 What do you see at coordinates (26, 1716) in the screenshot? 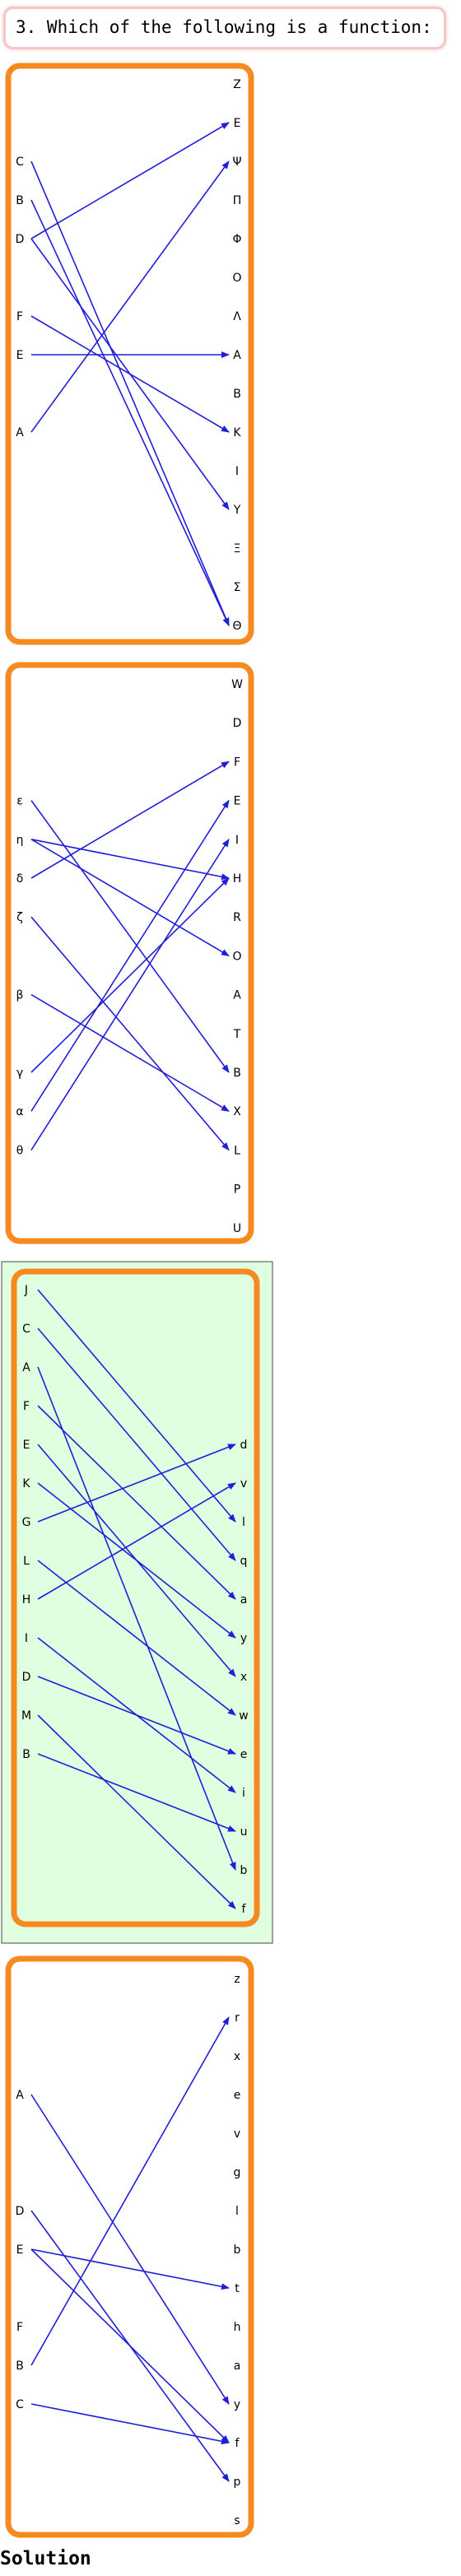
I see `domain-label: M` at bounding box center [26, 1716].